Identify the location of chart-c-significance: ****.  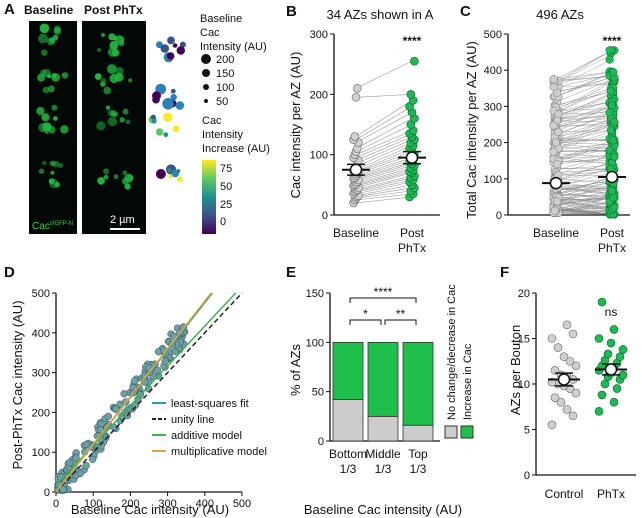
(612, 41).